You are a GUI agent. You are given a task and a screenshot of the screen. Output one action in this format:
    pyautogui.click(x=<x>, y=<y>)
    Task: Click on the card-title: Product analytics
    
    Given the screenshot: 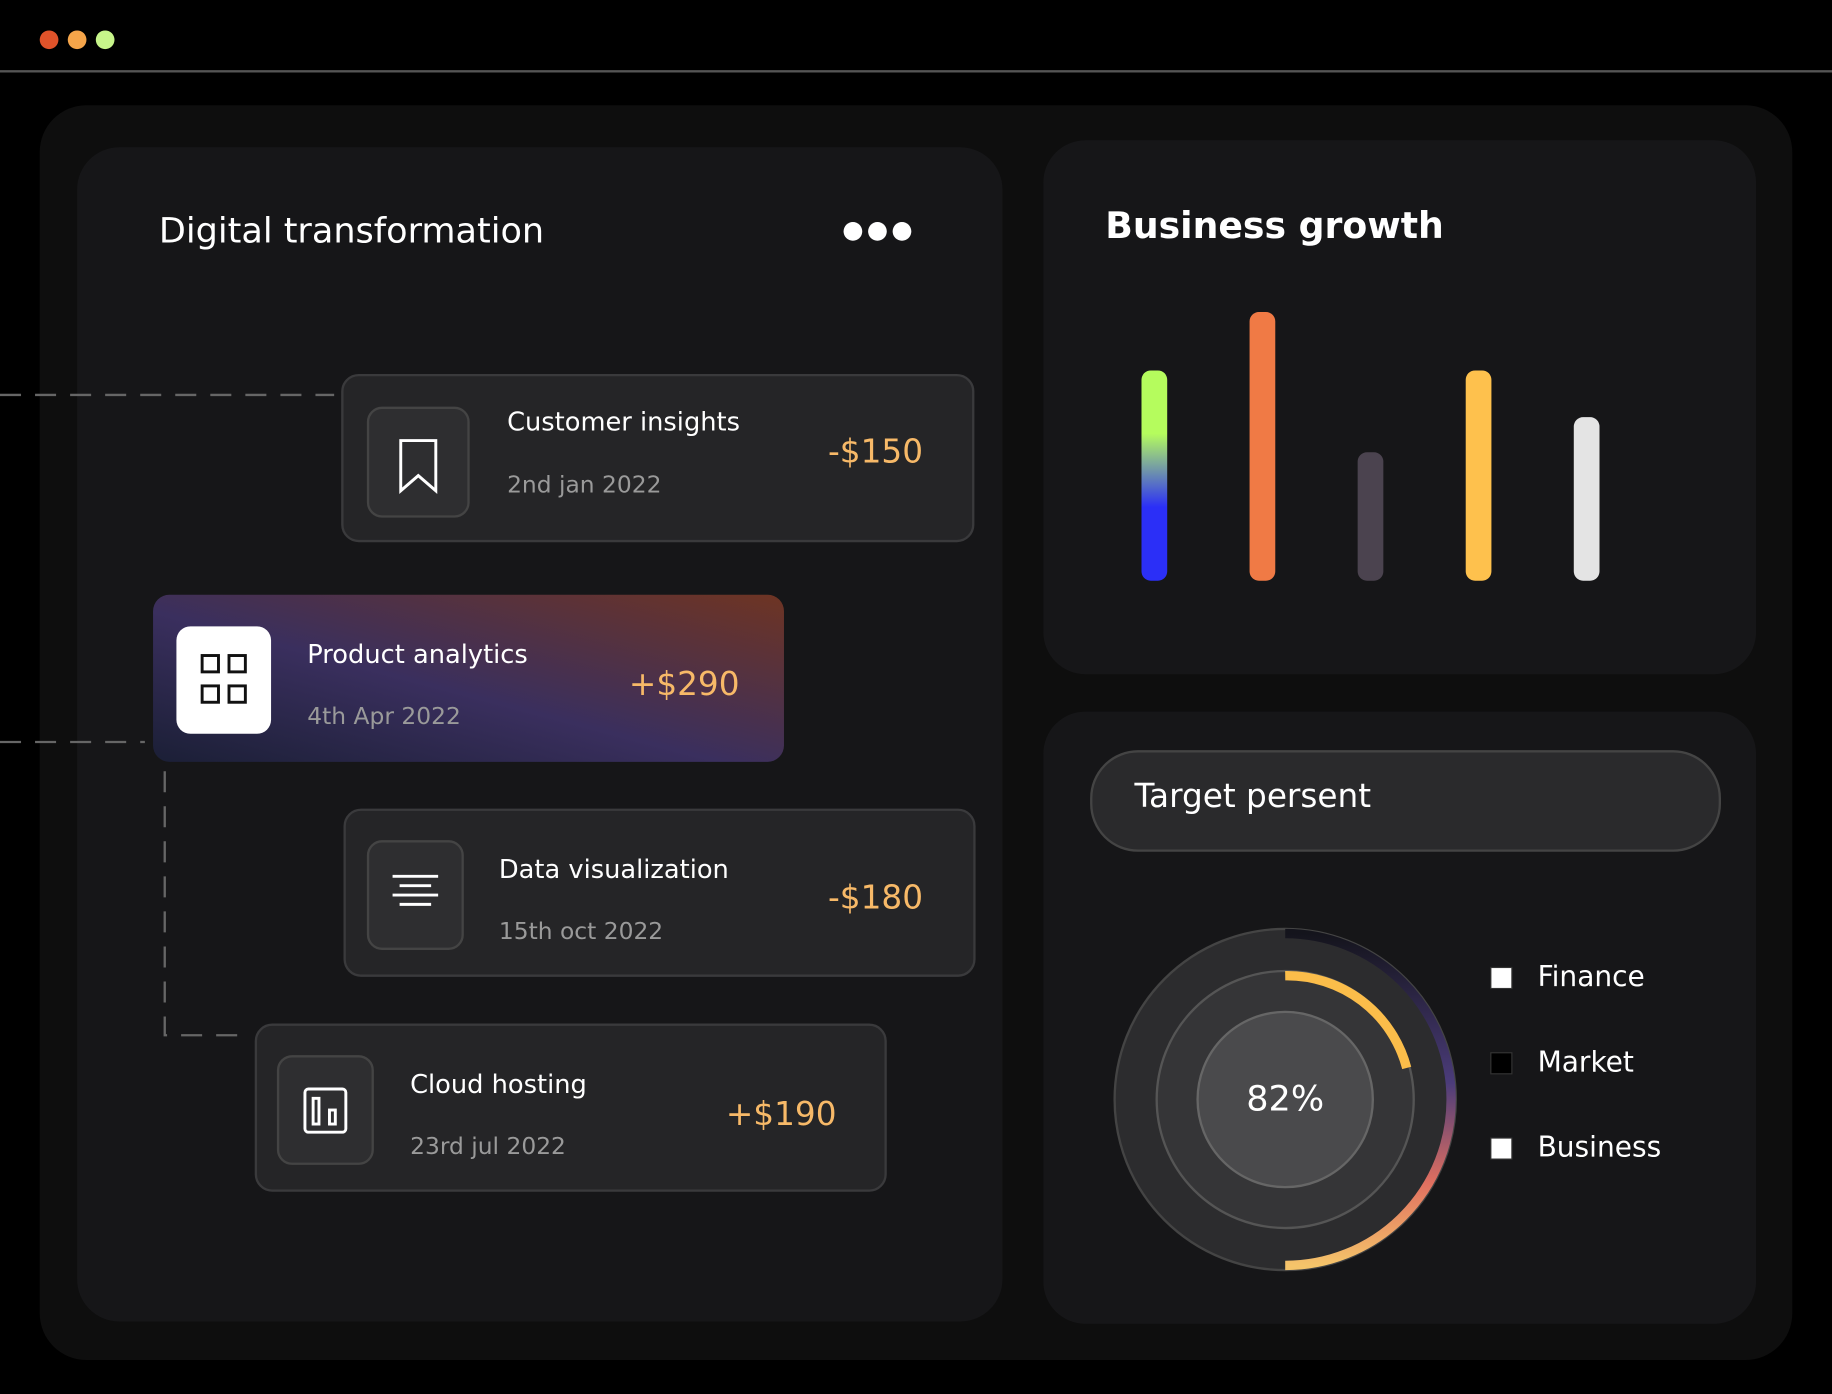 What is the action you would take?
    pyautogui.click(x=417, y=655)
    